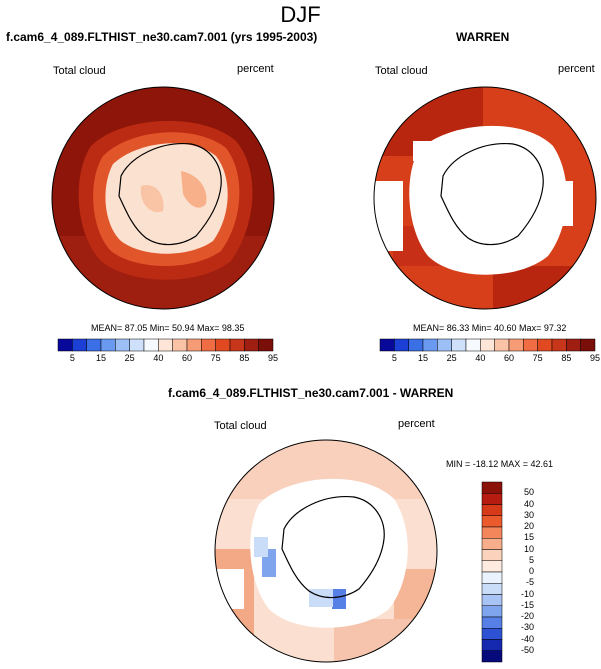  Describe the element at coordinates (492, 572) in the screenshot. I see `panel3-colorbar` at that location.